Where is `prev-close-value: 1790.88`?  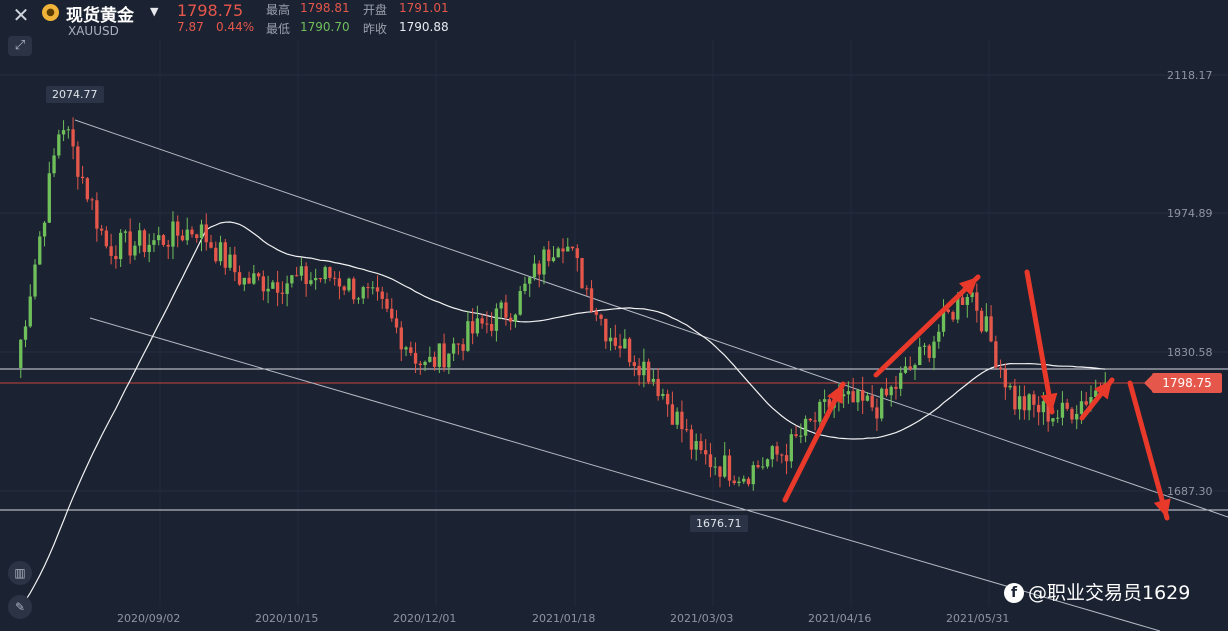 prev-close-value: 1790.88 is located at coordinates (424, 27).